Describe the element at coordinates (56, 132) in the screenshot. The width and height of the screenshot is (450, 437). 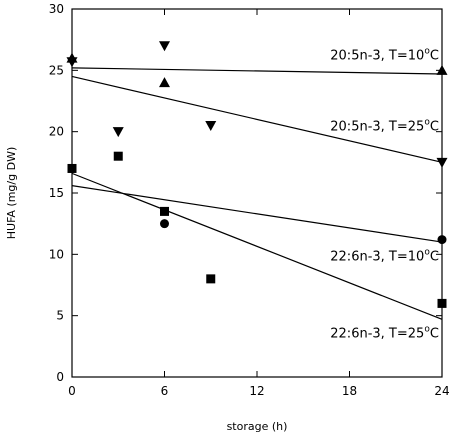
I see `y-tick-label: 20` at that location.